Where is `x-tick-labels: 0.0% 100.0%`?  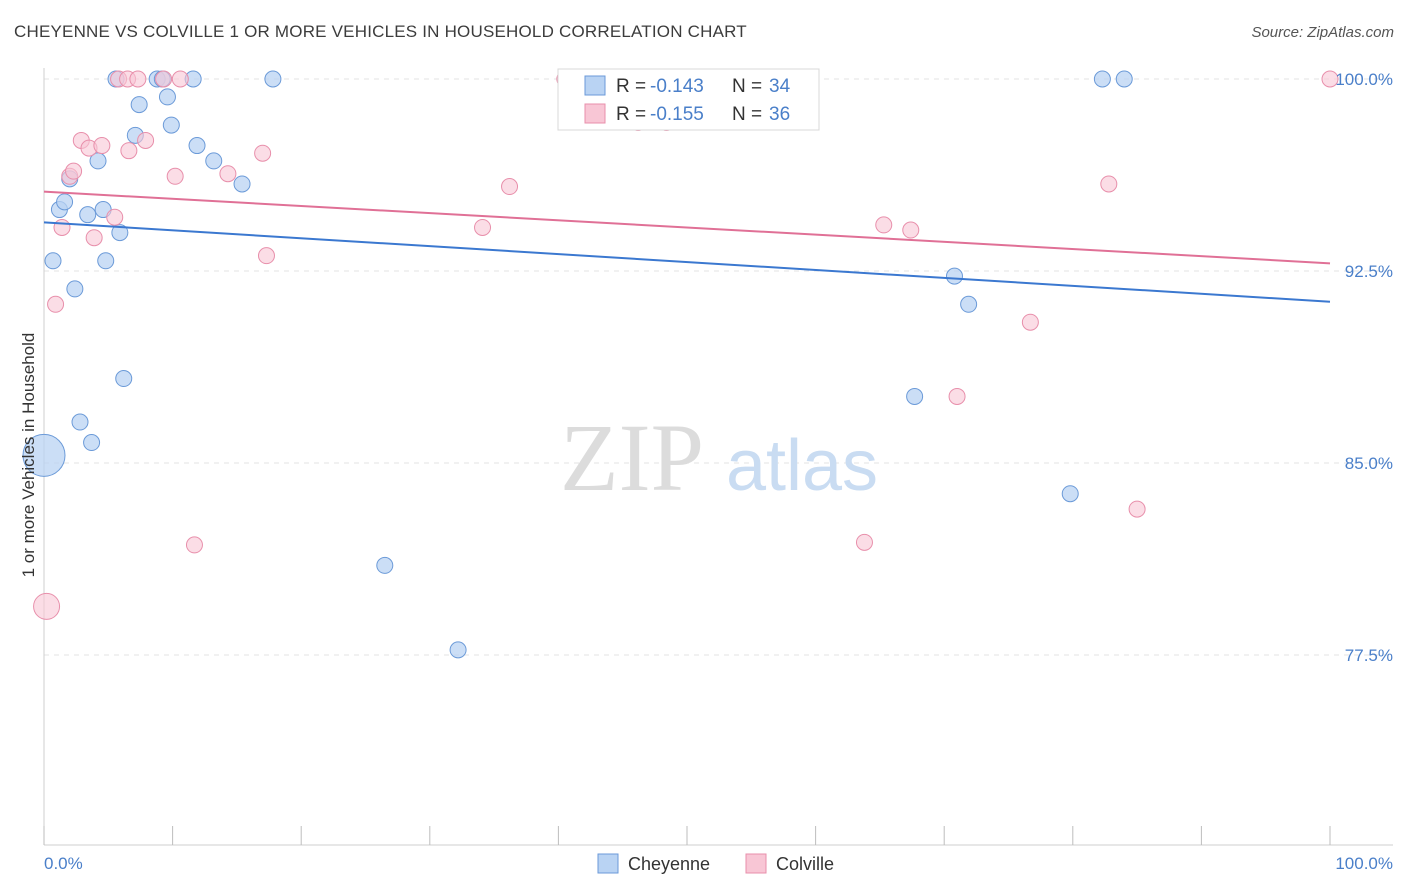 x-tick-labels: 0.0% 100.0% is located at coordinates (718, 863).